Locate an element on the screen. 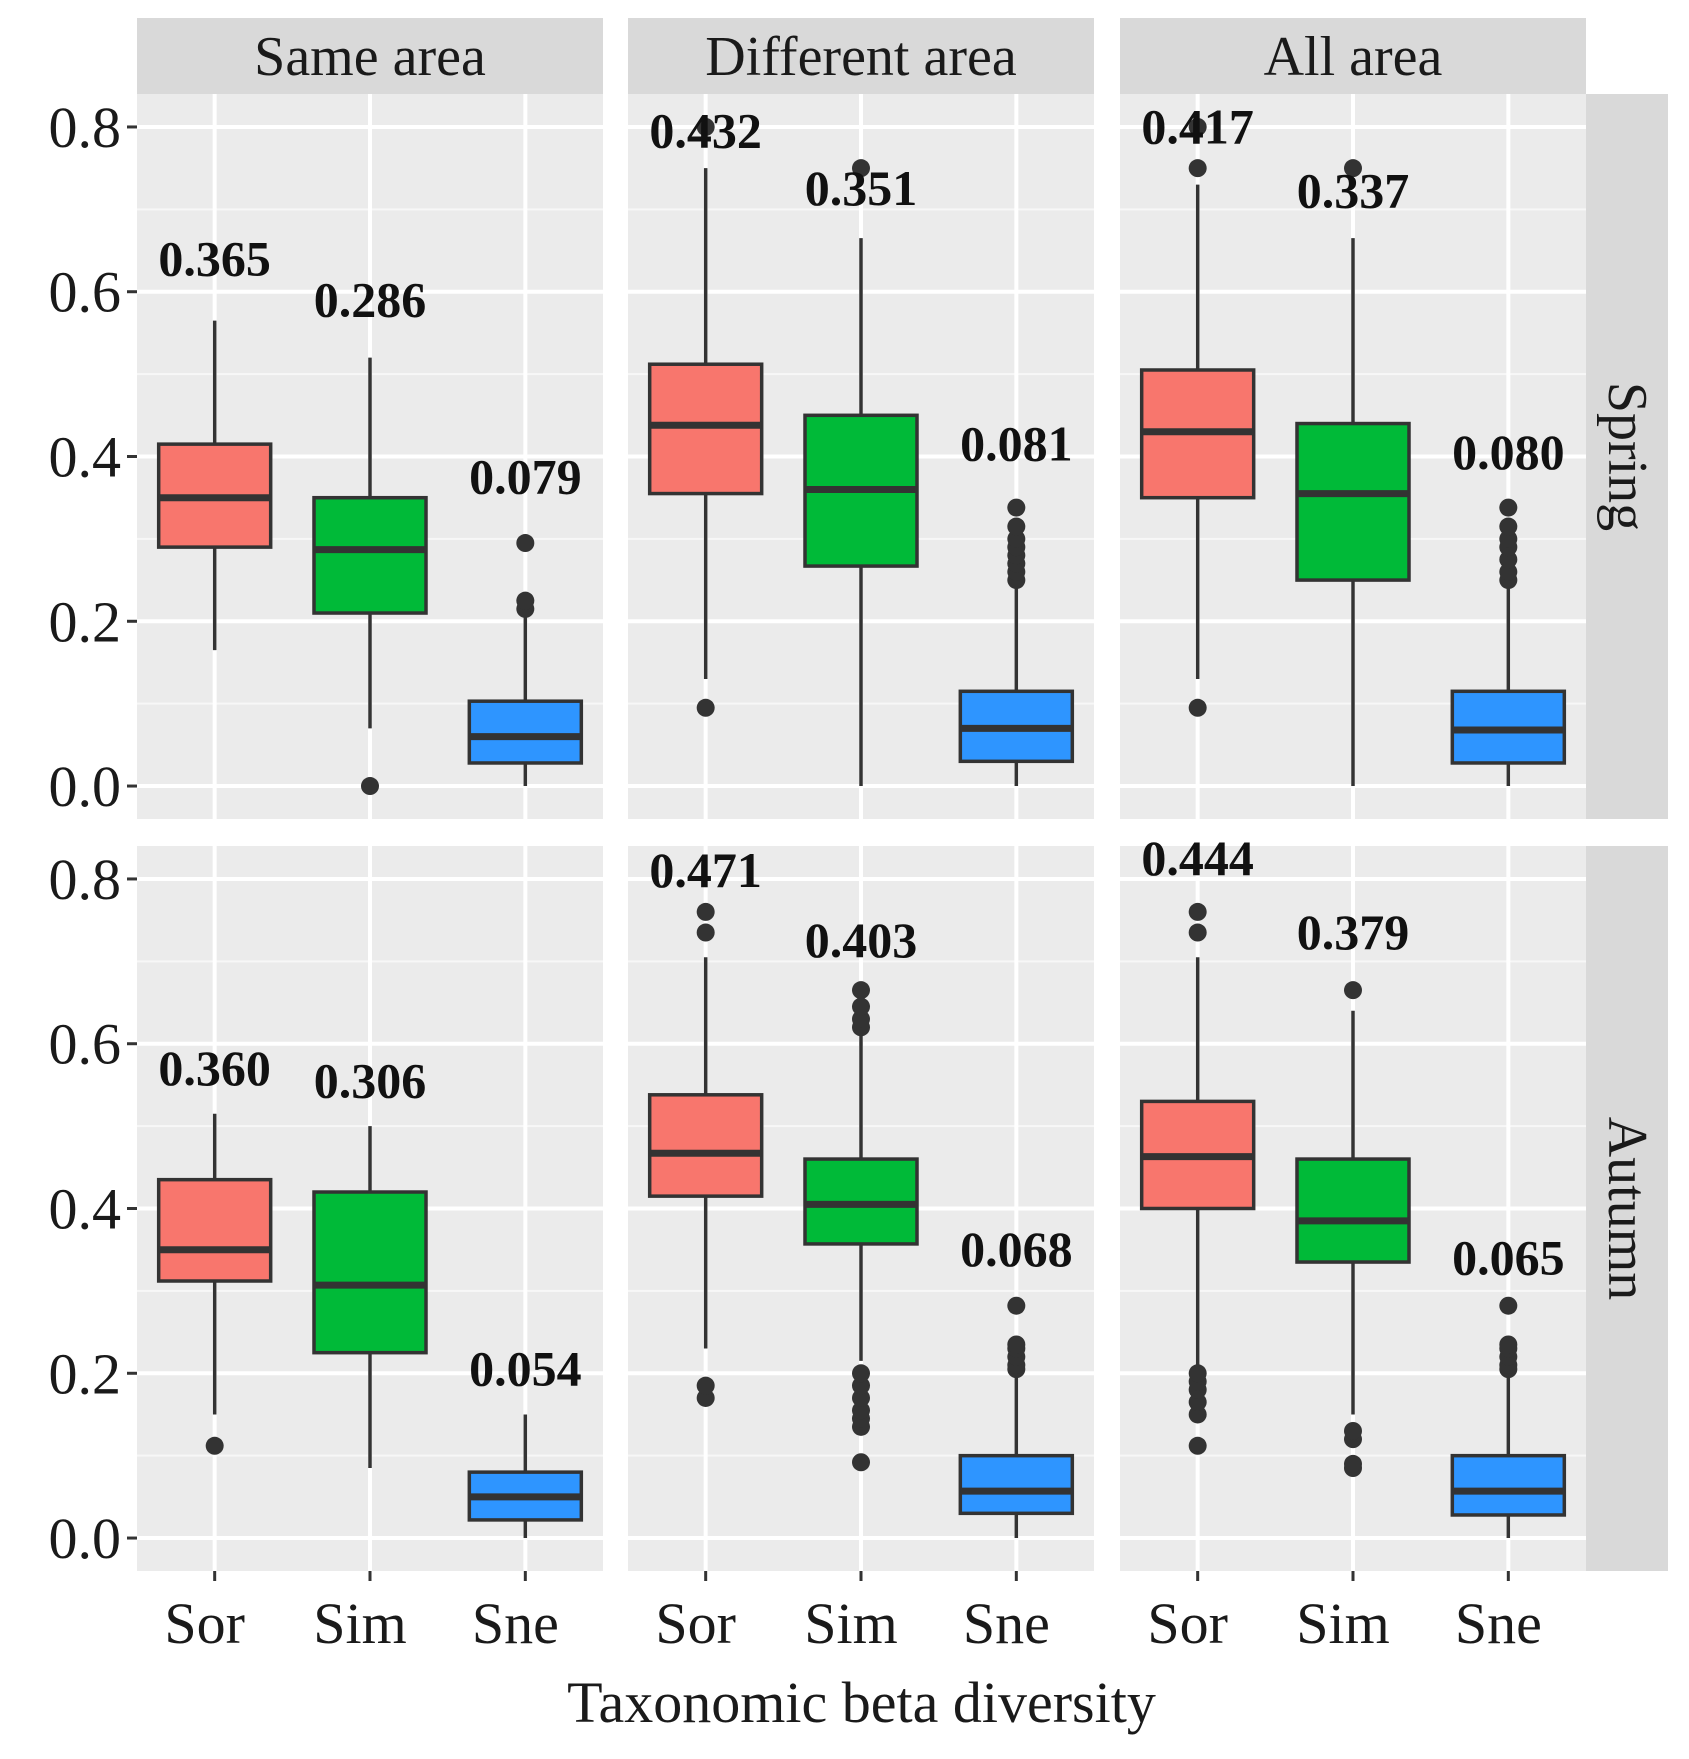 This screenshot has width=1689, height=1759. y-tick-label: 0.4 is located at coordinates (85, 1209).